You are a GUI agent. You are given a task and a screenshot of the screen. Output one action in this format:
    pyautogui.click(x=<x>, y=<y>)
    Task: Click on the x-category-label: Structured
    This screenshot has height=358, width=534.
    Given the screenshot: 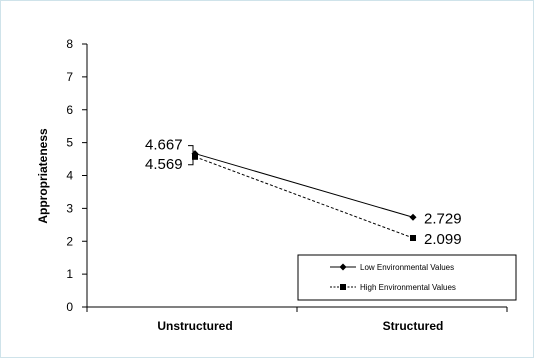 What is the action you would take?
    pyautogui.click(x=413, y=326)
    